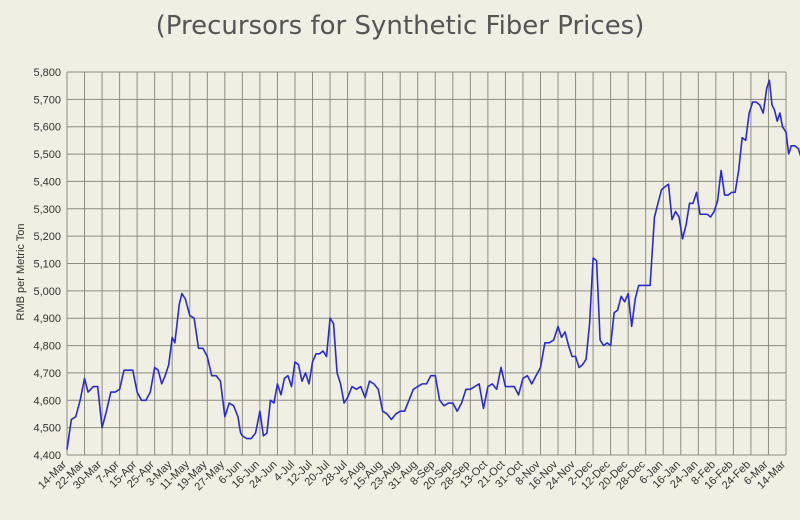  Describe the element at coordinates (47, 73) in the screenshot. I see `y-tick-label: 5,800` at that location.